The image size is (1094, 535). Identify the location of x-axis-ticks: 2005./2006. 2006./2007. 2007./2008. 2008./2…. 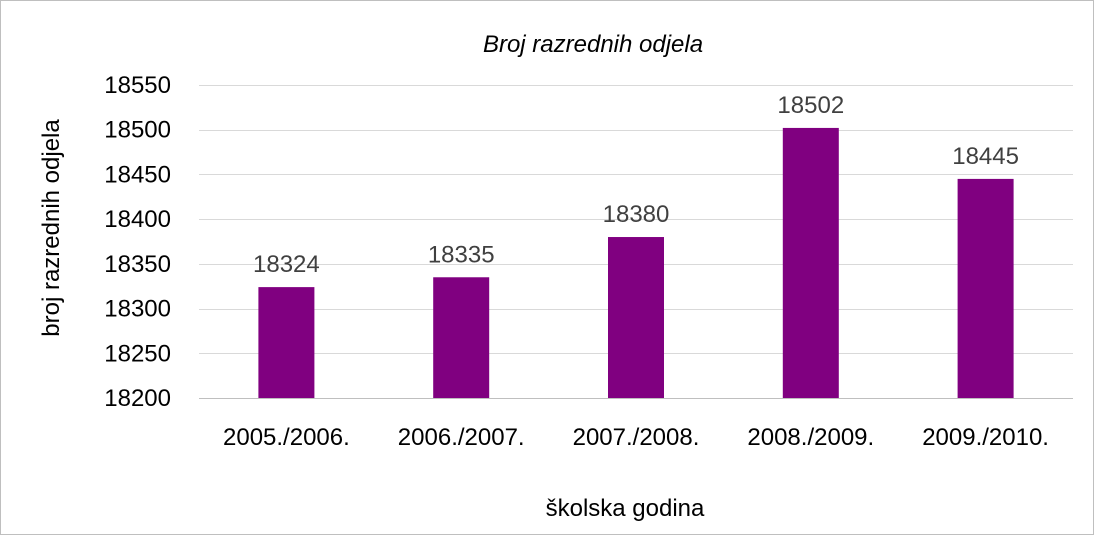
(636, 437).